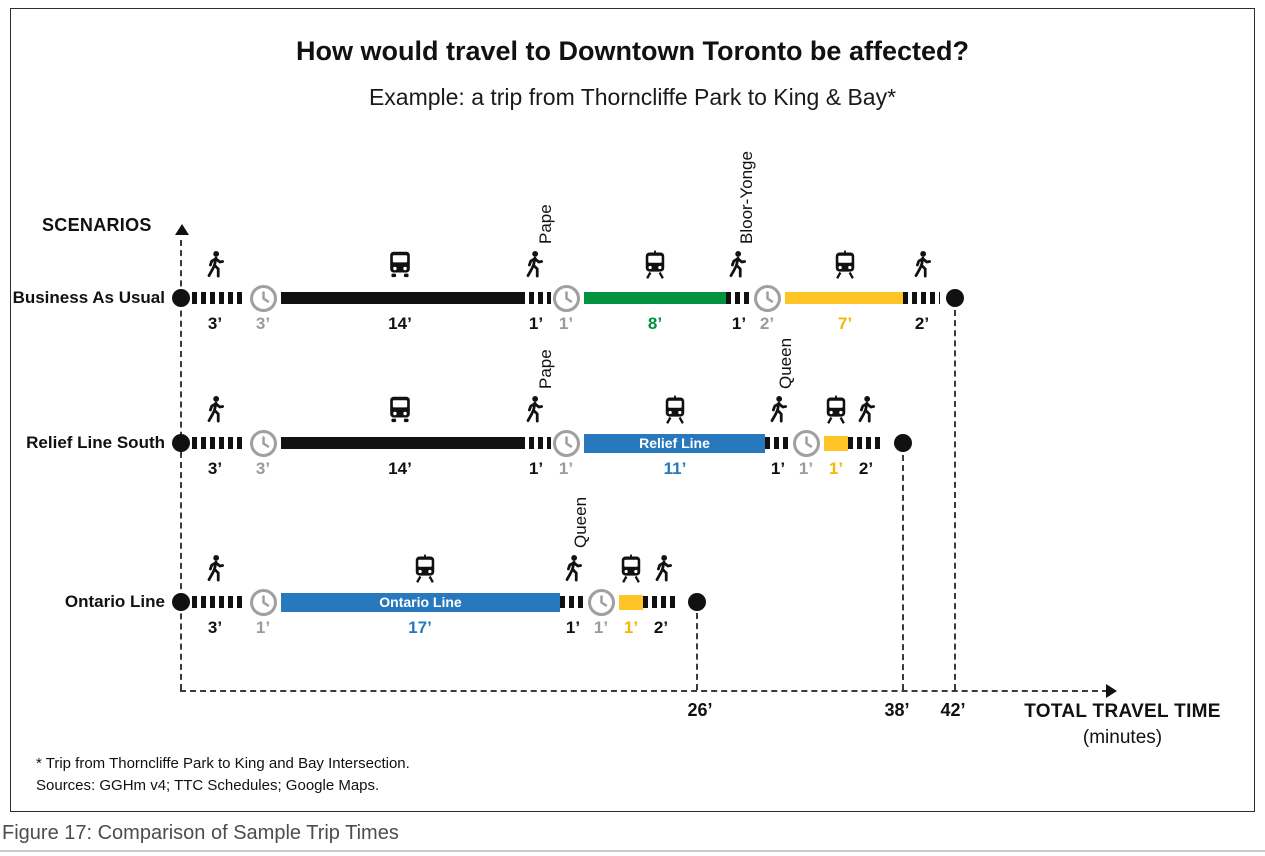  What do you see at coordinates (845, 323) in the screenshot?
I see `duration-label: 7’` at bounding box center [845, 323].